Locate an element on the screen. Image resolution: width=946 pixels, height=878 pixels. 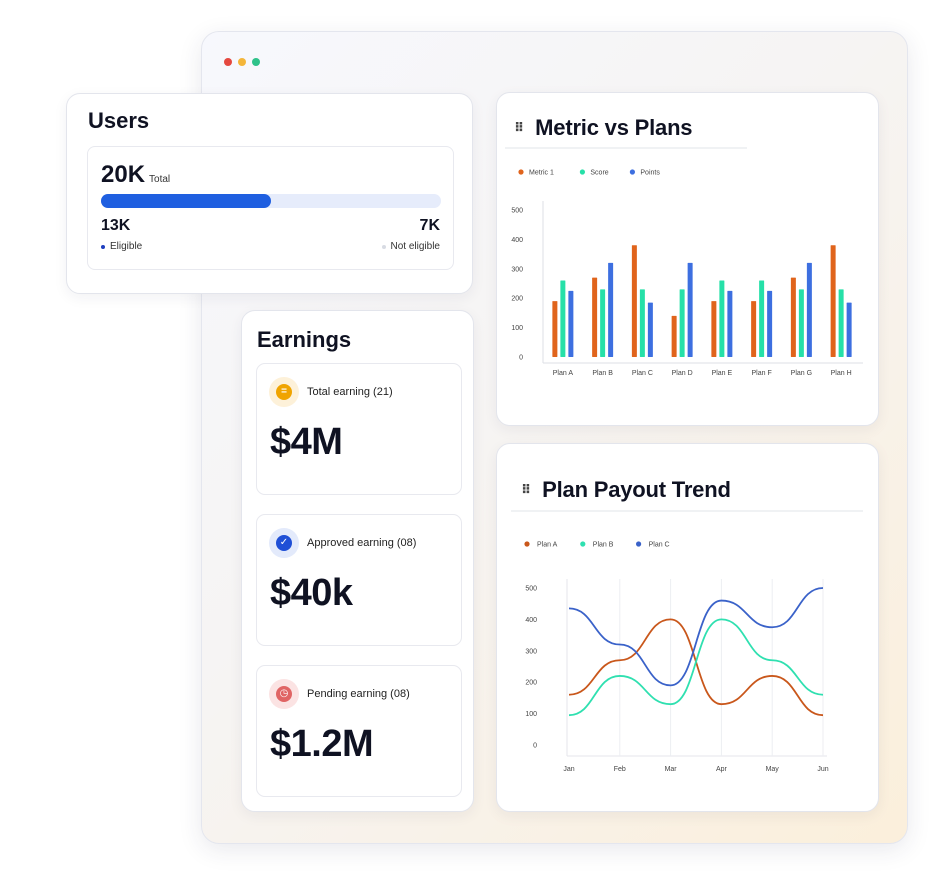
eligible-stat: 13K Eligible is located at coordinates (121, 234).